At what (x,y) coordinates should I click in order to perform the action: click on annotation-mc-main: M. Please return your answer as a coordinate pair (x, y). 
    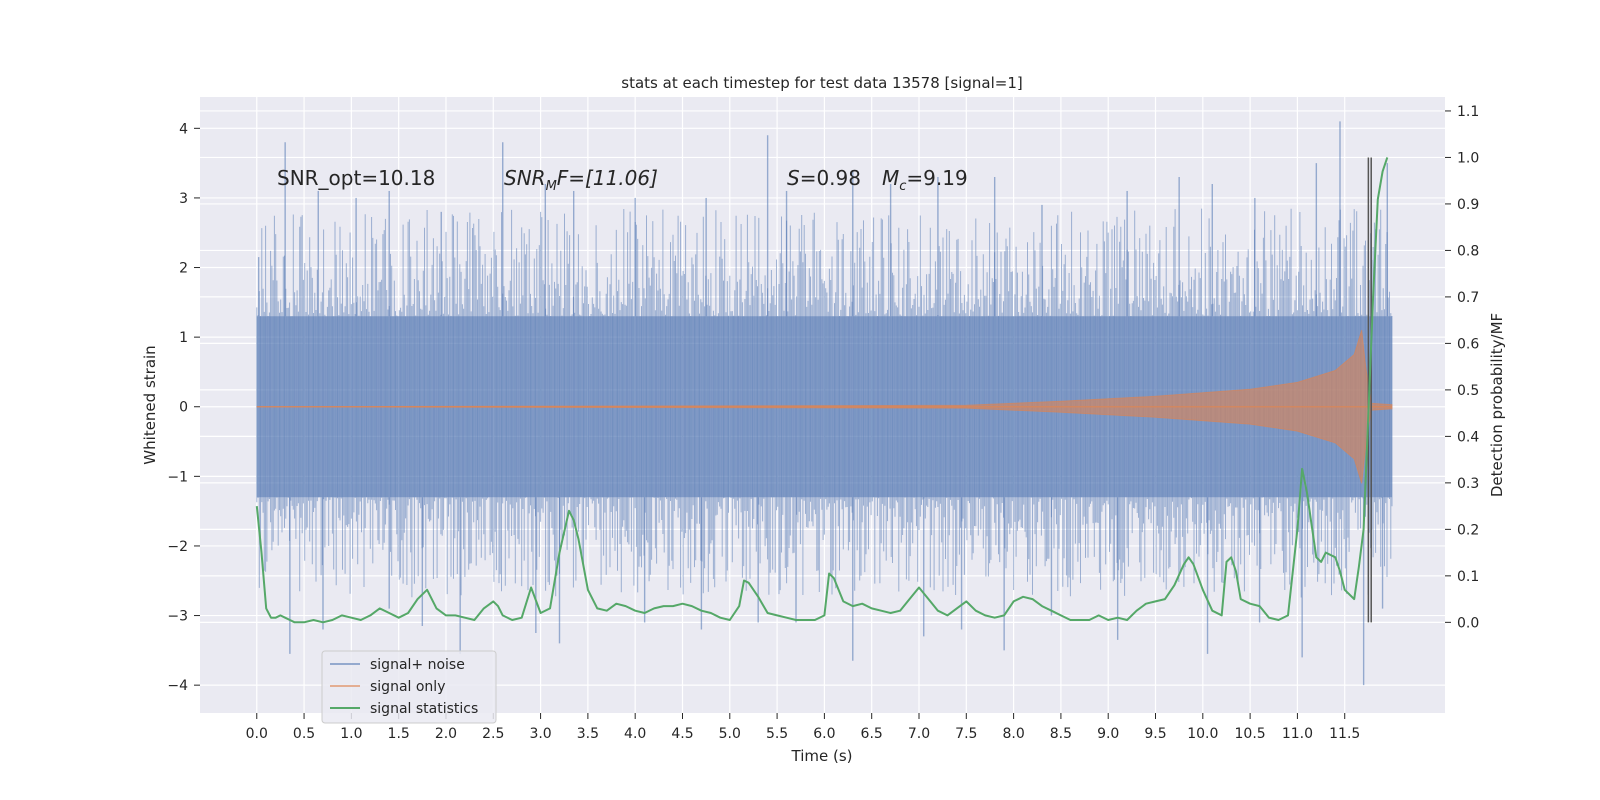
    Looking at the image, I should click on (890, 178).